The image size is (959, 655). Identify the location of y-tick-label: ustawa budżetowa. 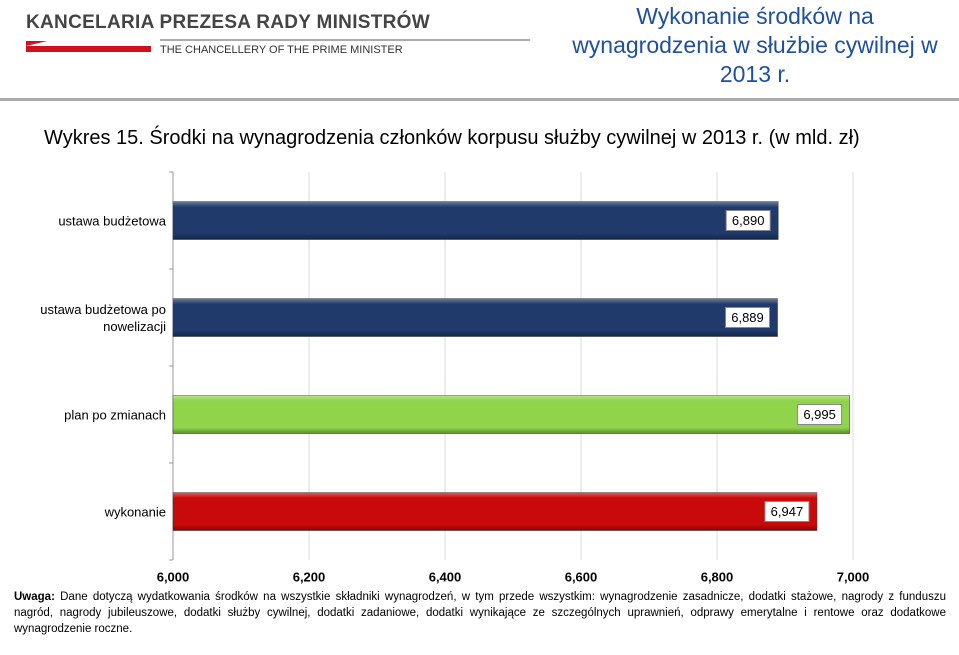
(112, 220).